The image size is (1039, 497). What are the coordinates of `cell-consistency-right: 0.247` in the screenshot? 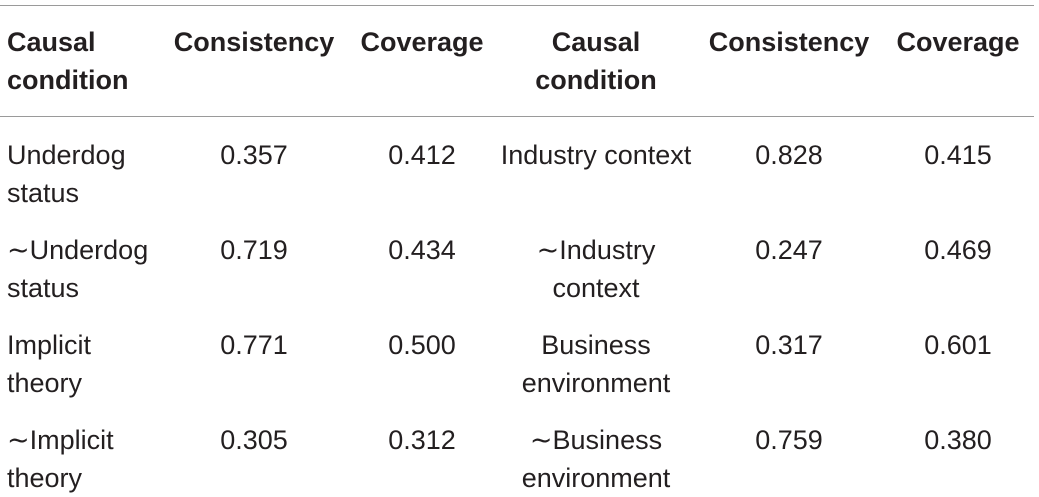 It's located at (789, 250).